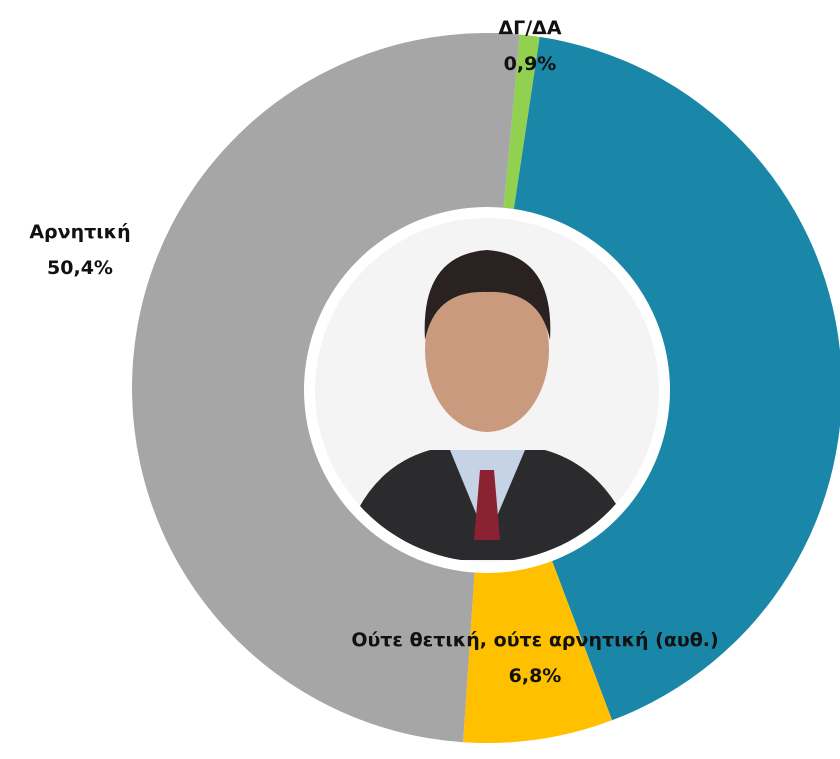  I want to click on category-label: Αρνητική, so click(80, 232).